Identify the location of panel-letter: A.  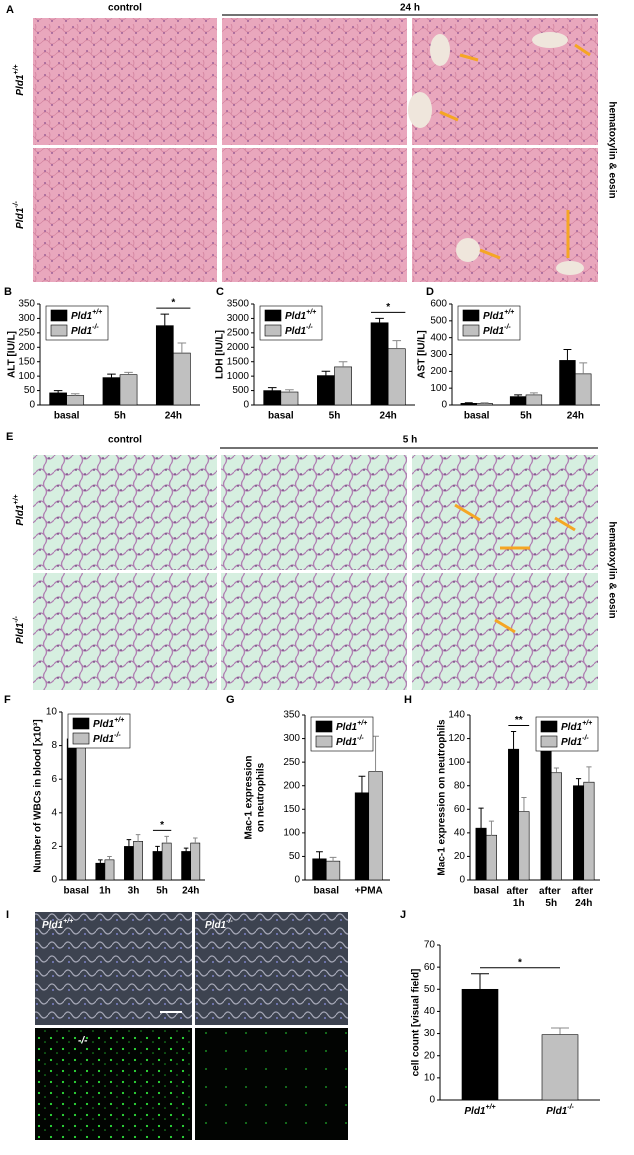
(10, 10).